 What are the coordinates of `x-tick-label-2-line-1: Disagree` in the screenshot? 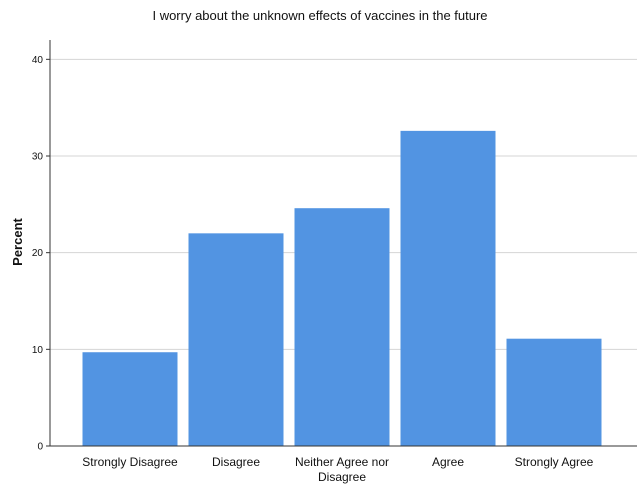 It's located at (342, 477).